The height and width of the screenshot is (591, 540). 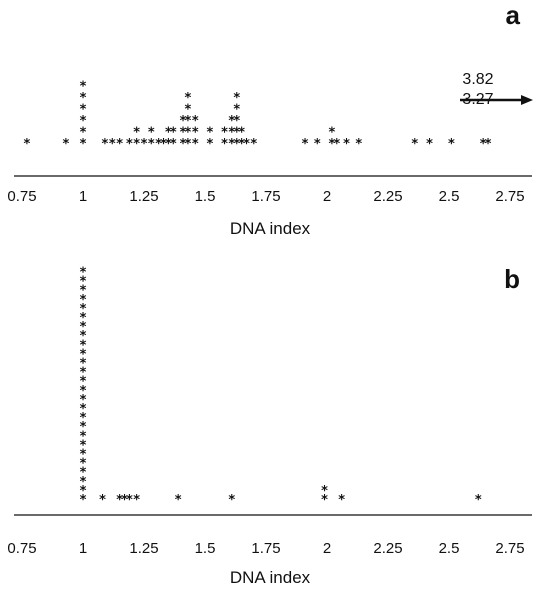 I want to click on panel-b-tick-label: 2.25, so click(x=387, y=548).